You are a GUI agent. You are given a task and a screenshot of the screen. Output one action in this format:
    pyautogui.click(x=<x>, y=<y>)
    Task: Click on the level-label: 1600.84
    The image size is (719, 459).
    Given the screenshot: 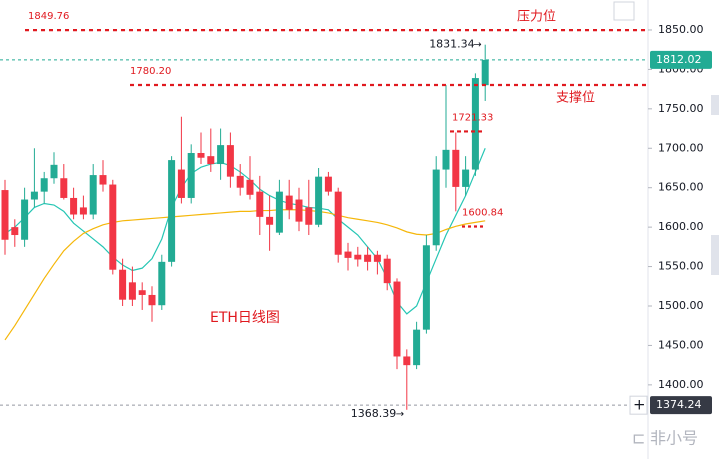 What is the action you would take?
    pyautogui.click(x=482, y=212)
    